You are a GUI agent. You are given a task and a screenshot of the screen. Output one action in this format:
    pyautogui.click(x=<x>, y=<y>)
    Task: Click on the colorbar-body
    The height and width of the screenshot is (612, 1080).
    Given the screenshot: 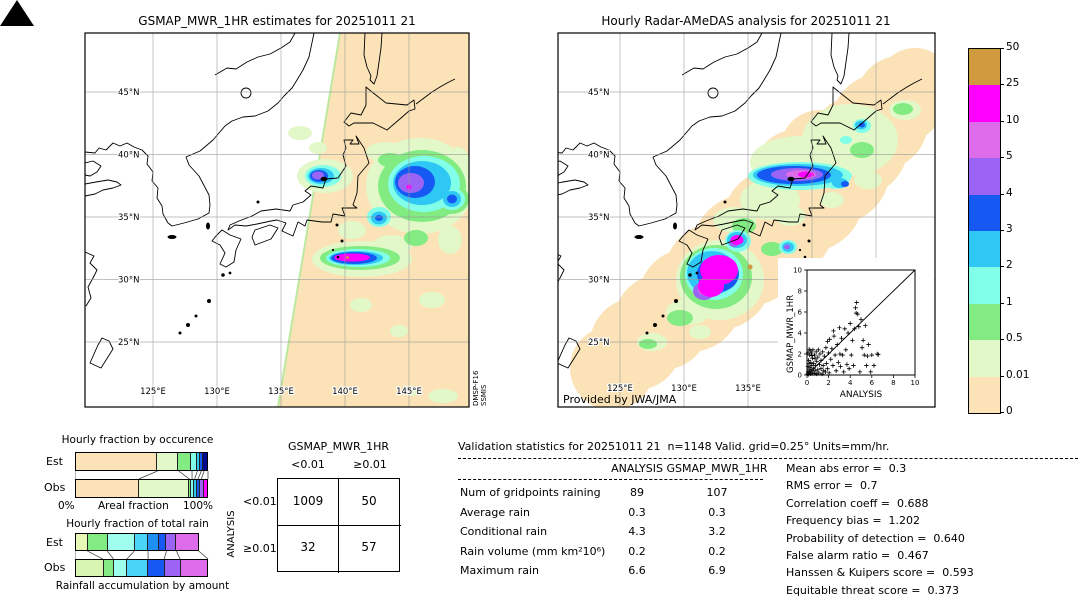 What is the action you would take?
    pyautogui.click(x=984, y=231)
    